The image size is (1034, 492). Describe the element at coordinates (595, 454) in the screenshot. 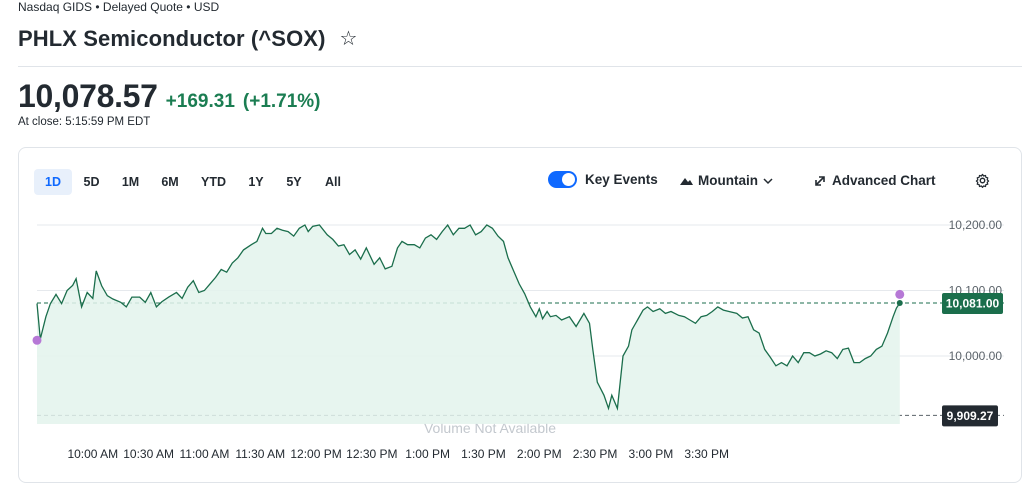

I see `x-tick-label: 2:30 PM` at that location.